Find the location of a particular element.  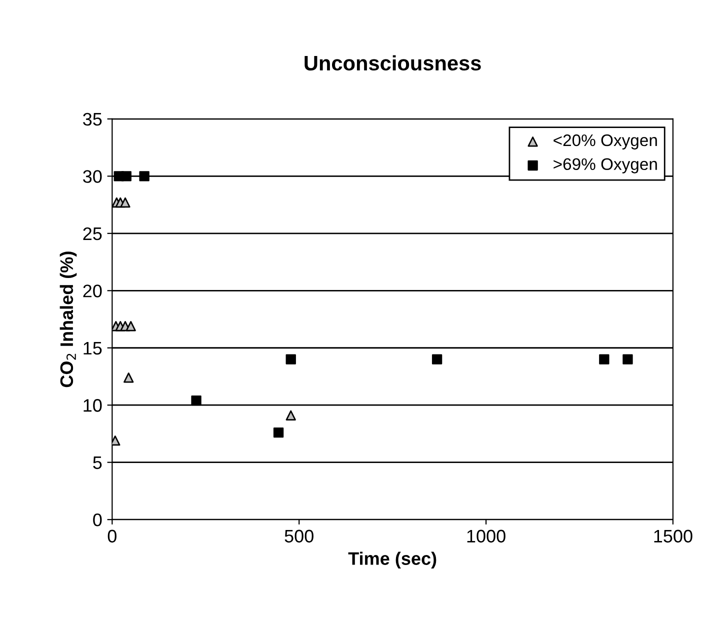

y-tick-label: 0 is located at coordinates (97, 520).